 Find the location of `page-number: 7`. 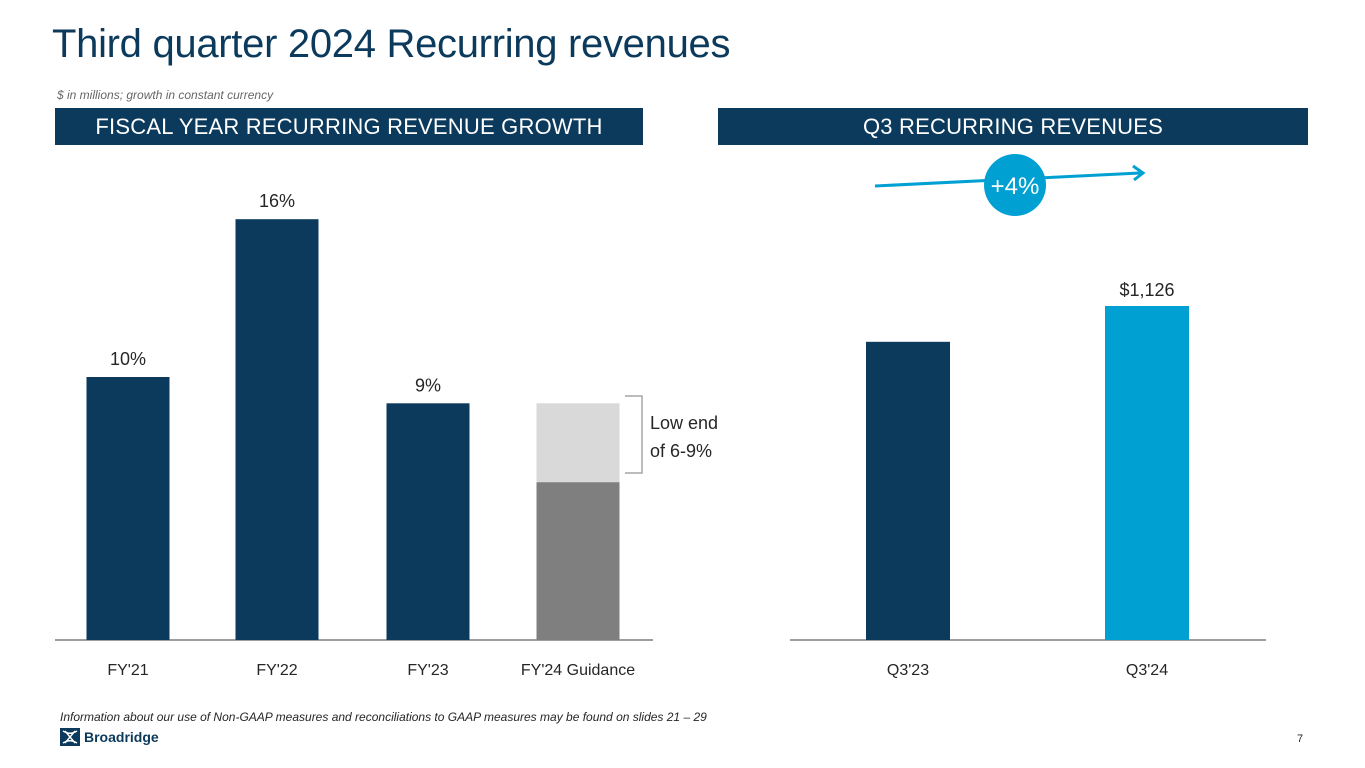

page-number: 7 is located at coordinates (1300, 739).